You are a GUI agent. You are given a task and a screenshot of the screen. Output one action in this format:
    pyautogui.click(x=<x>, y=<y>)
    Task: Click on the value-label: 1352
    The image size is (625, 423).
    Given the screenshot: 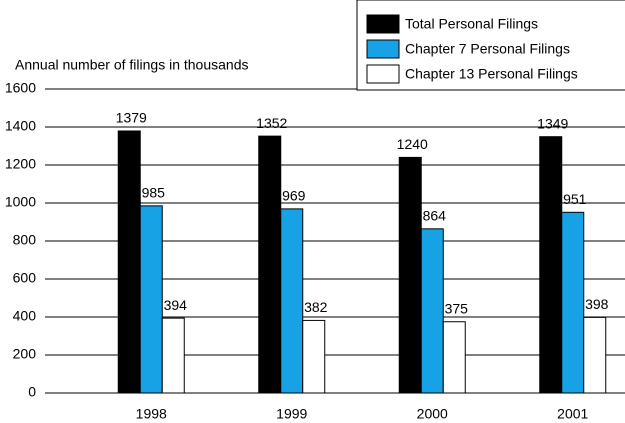 What is the action you would take?
    pyautogui.click(x=271, y=123)
    